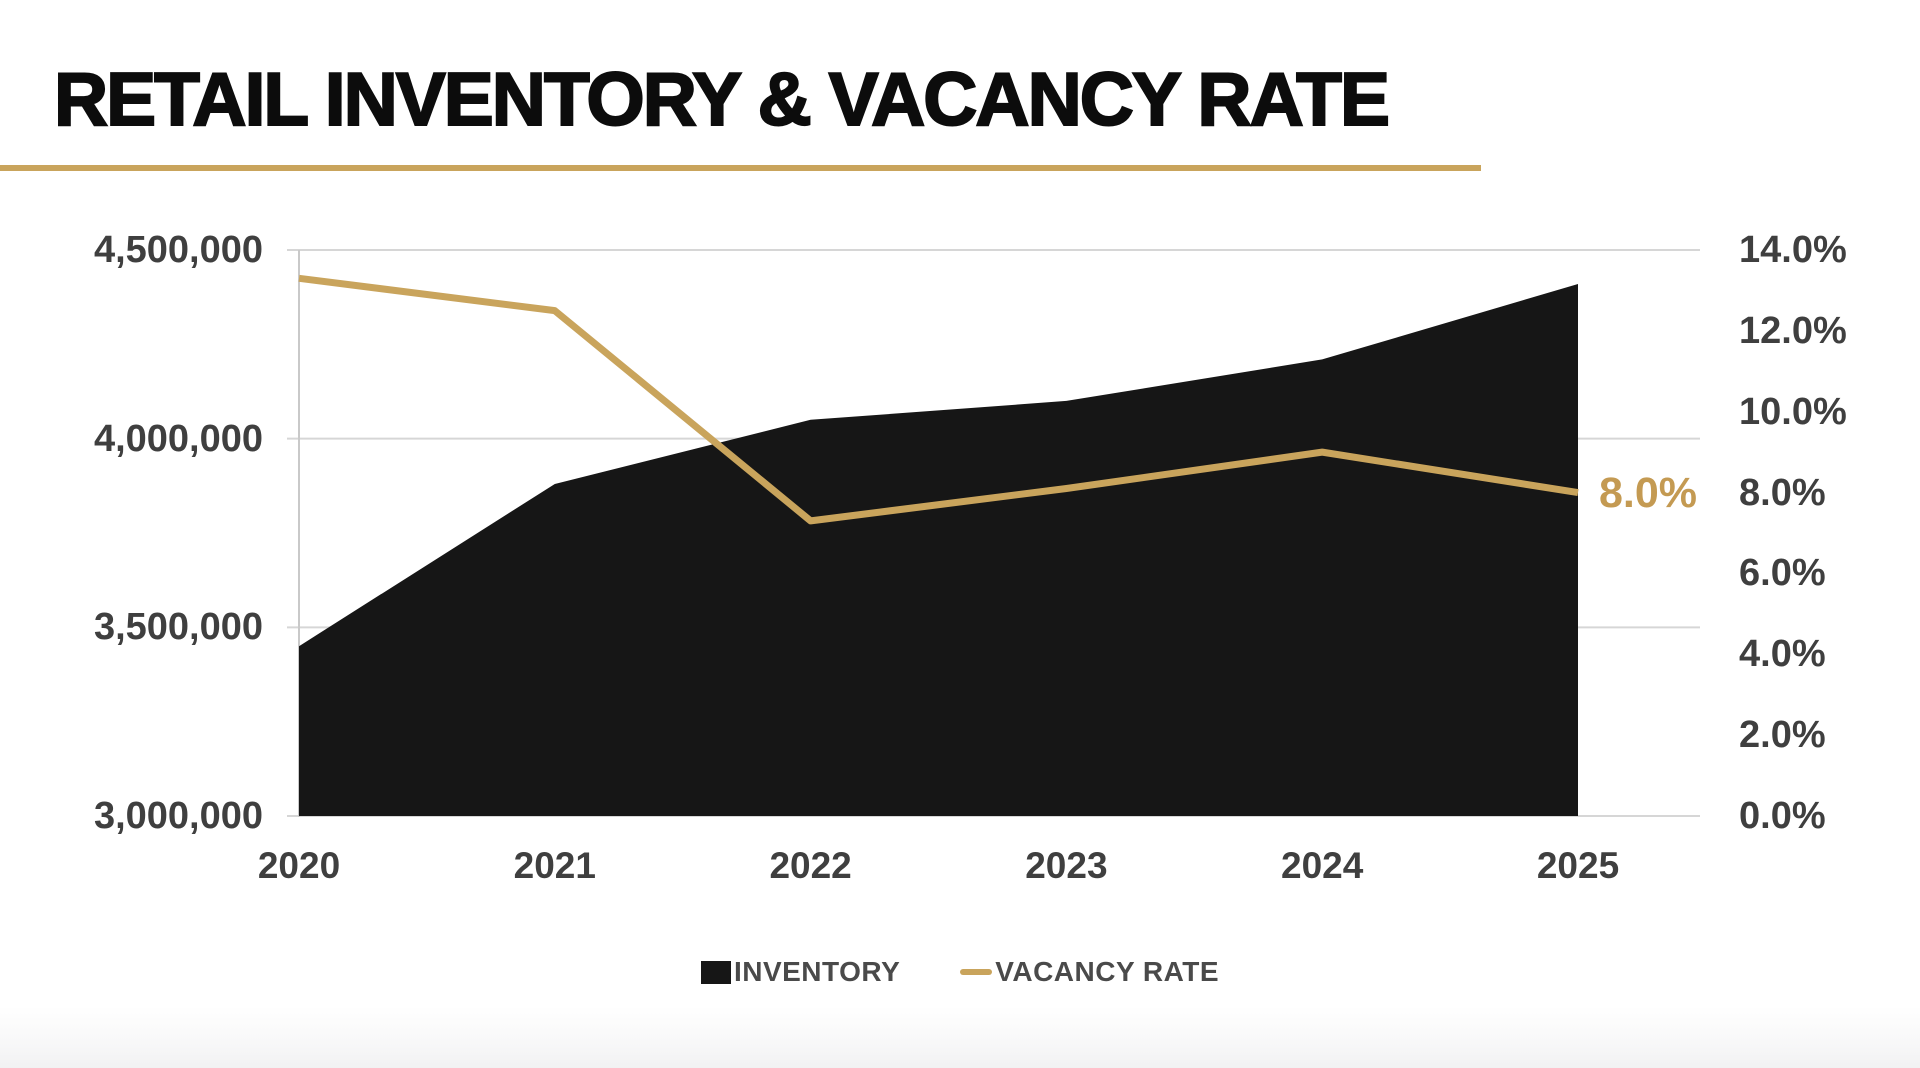  Describe the element at coordinates (178, 438) in the screenshot. I see `left-axis-tick: 4,000,000` at that location.